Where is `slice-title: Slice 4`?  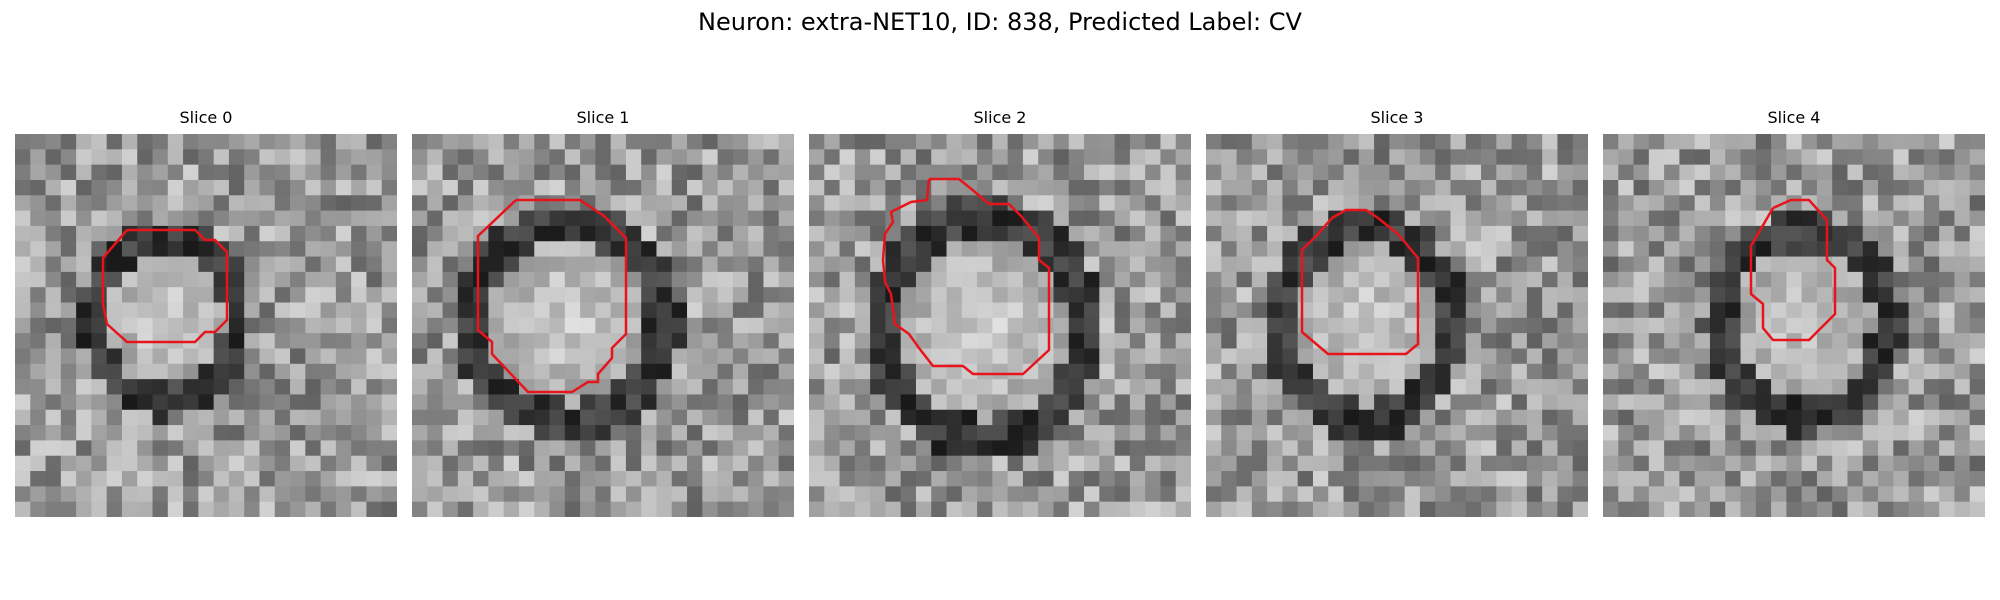
slice-title: Slice 4 is located at coordinates (1794, 117).